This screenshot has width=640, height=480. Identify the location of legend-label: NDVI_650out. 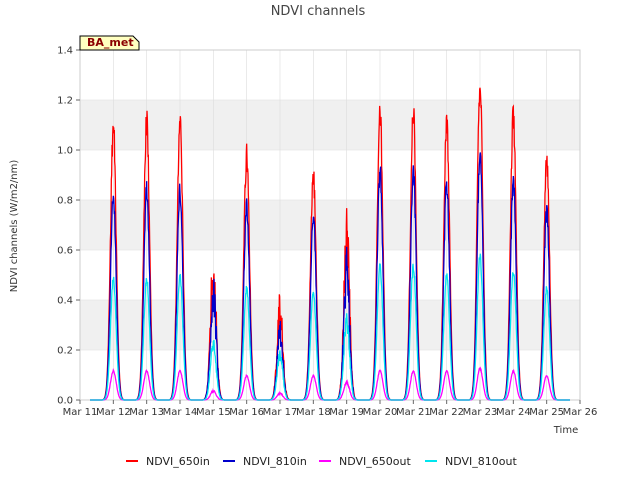
(375, 461).